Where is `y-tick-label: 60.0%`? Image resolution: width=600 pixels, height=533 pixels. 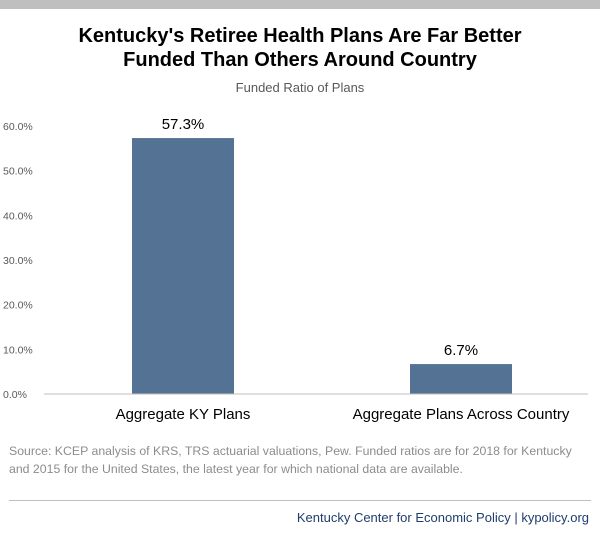
y-tick-label: 60.0% is located at coordinates (18, 127).